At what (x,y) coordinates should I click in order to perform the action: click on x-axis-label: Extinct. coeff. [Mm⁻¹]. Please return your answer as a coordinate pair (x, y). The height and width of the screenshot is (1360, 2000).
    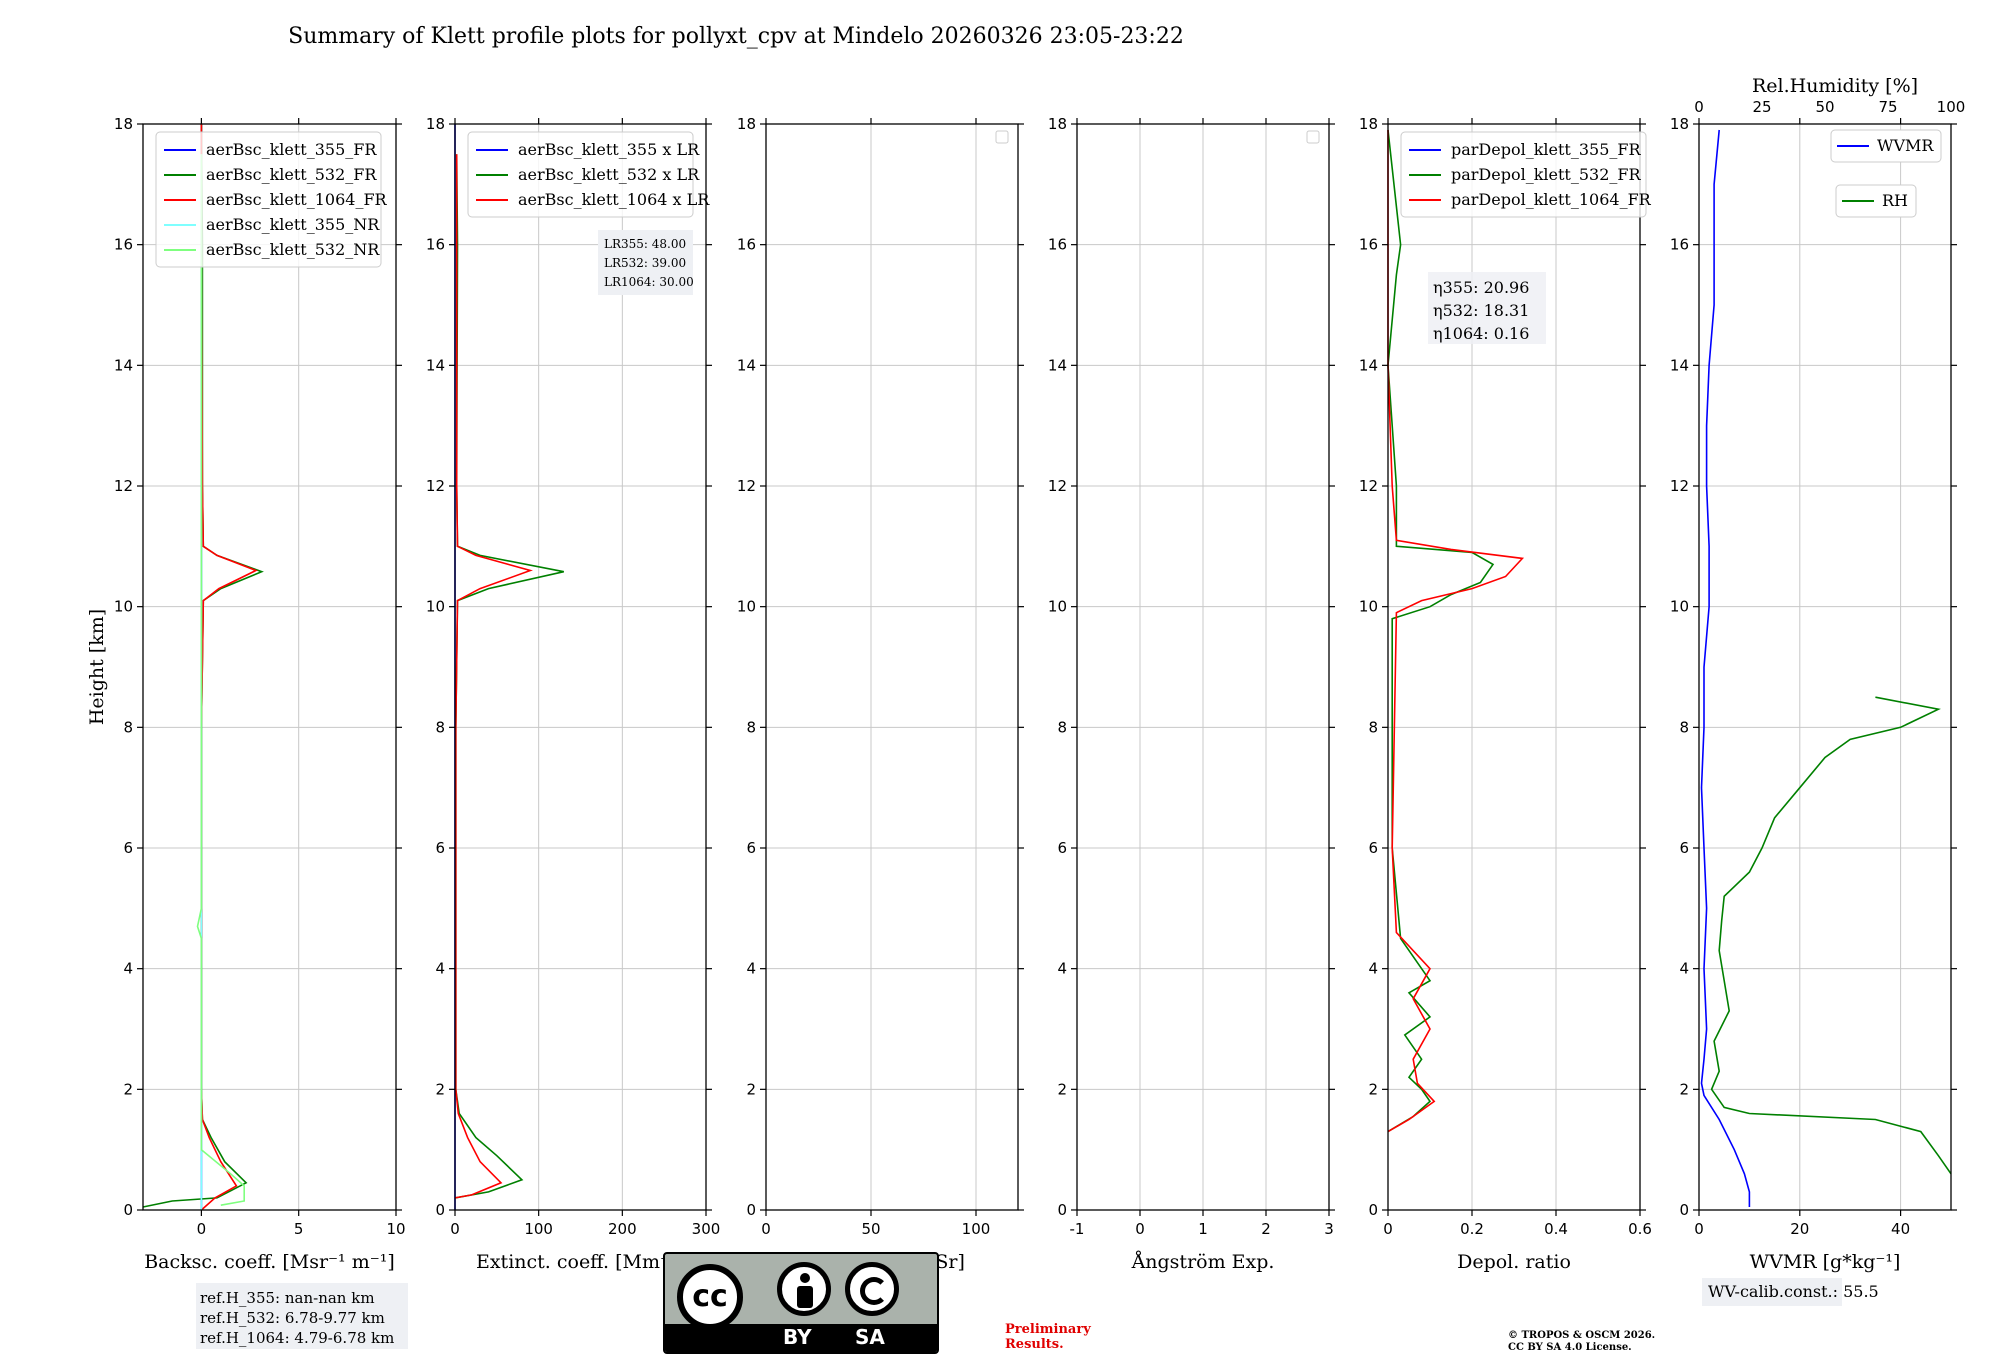
    Looking at the image, I should click on (580, 1262).